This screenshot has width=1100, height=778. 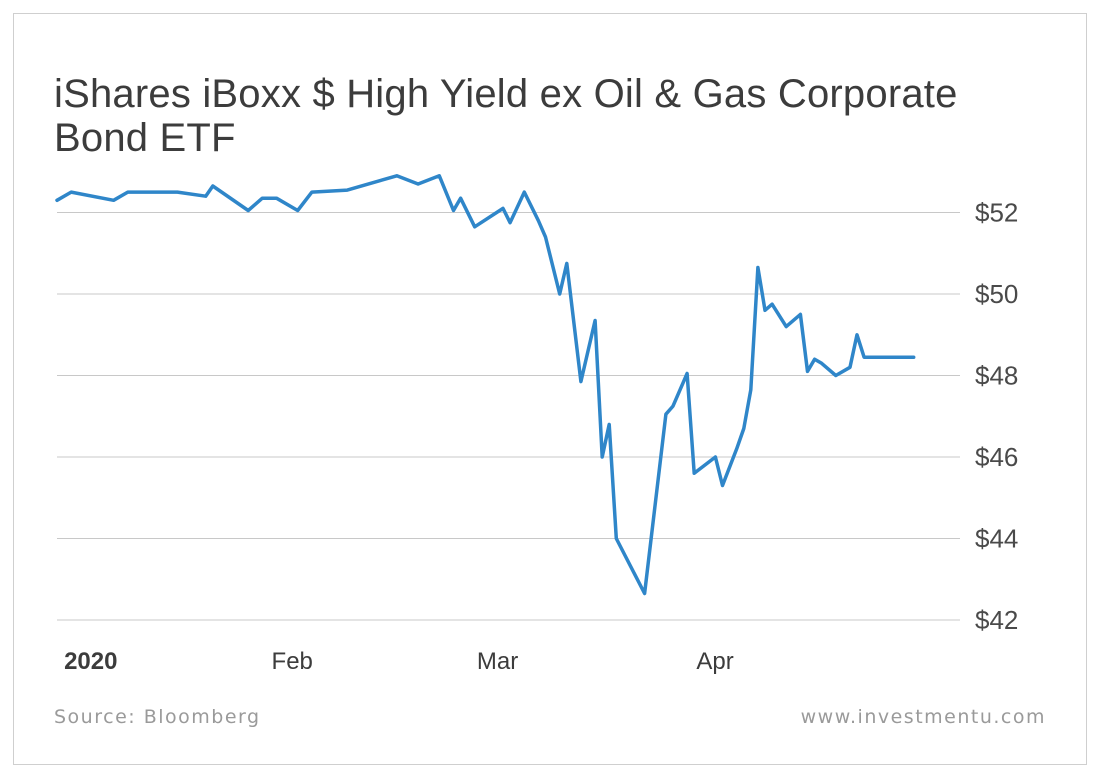 What do you see at coordinates (996, 417) in the screenshot?
I see `y-axis-ticks: $52 $50 $48 $46 $44 $42` at bounding box center [996, 417].